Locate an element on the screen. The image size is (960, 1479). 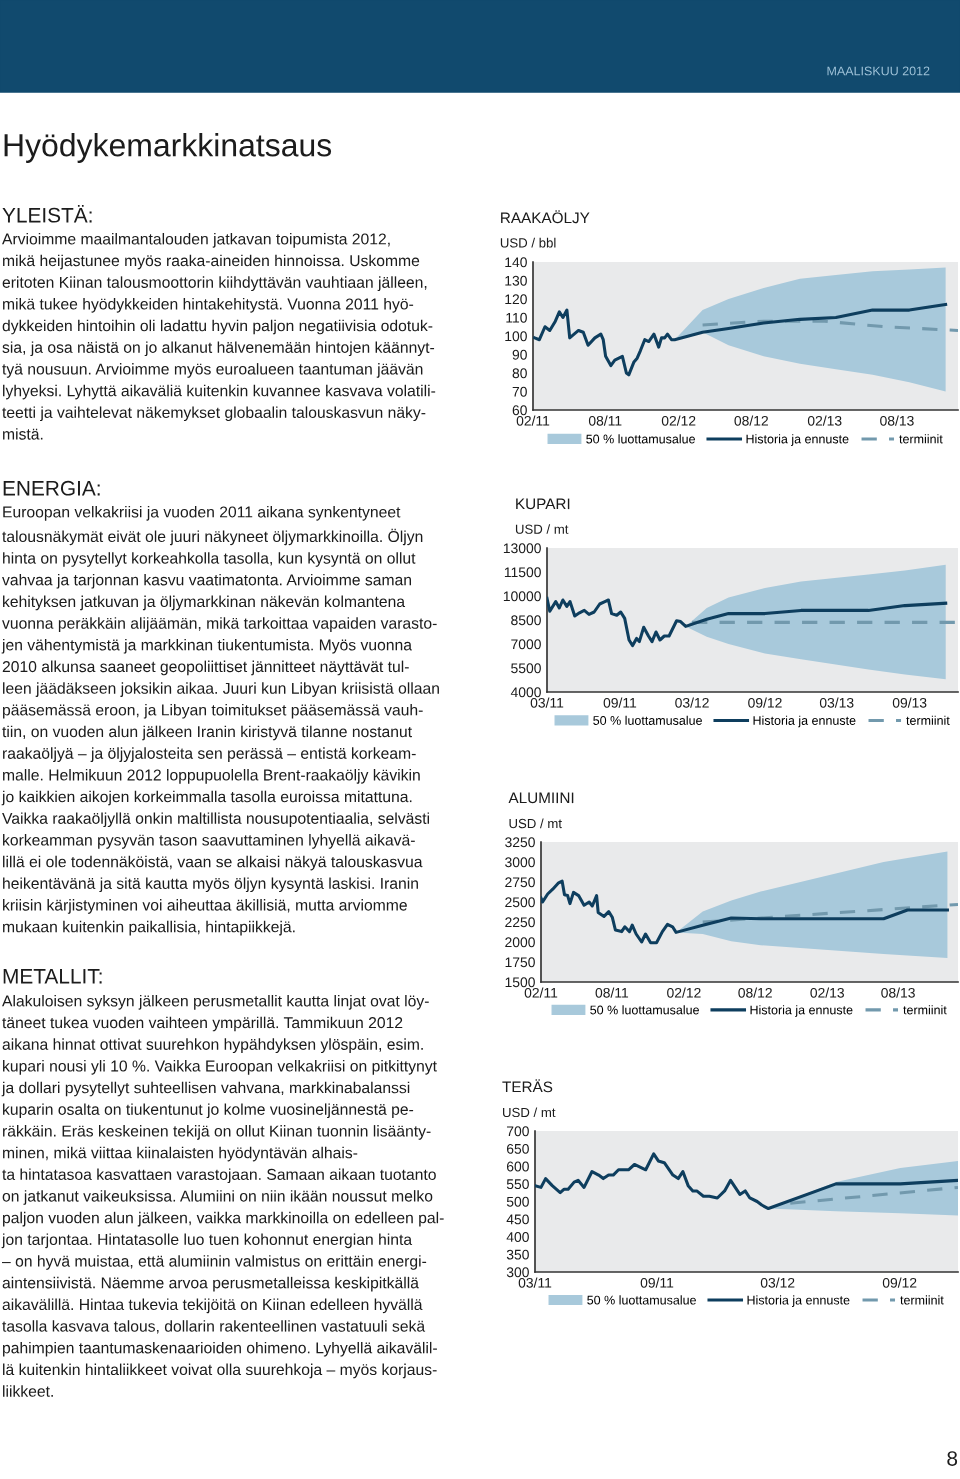
chart-title: KUPARI is located at coordinates (543, 504).